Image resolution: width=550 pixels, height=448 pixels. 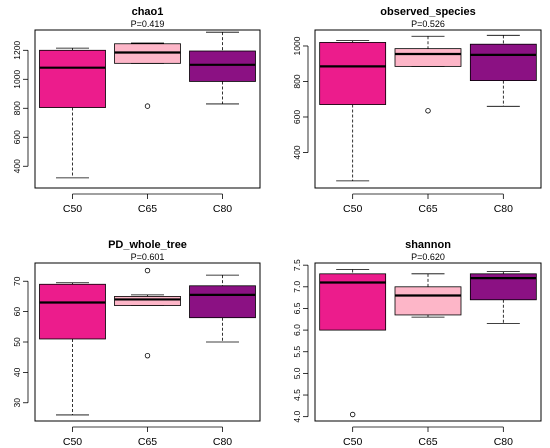 I want to click on y-tick-label: 30, so click(x=17, y=403).